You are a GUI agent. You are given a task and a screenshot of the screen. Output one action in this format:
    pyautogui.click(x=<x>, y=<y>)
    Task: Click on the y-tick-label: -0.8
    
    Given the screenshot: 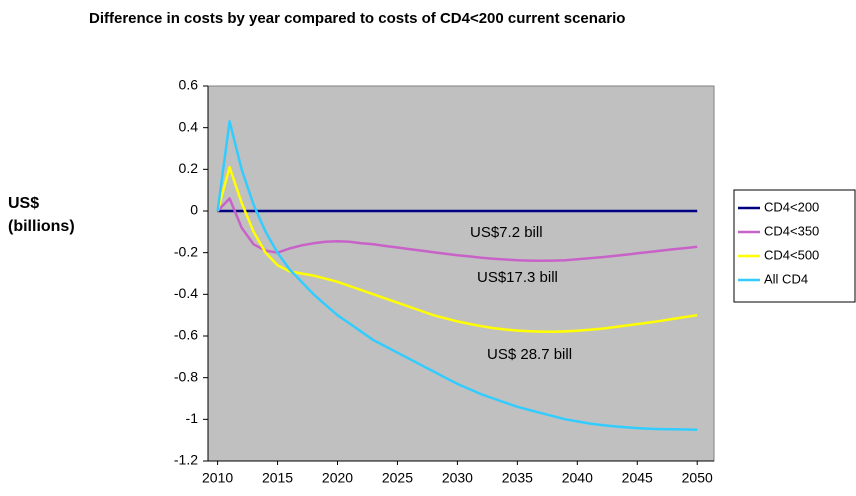 What is the action you would take?
    pyautogui.click(x=186, y=376)
    